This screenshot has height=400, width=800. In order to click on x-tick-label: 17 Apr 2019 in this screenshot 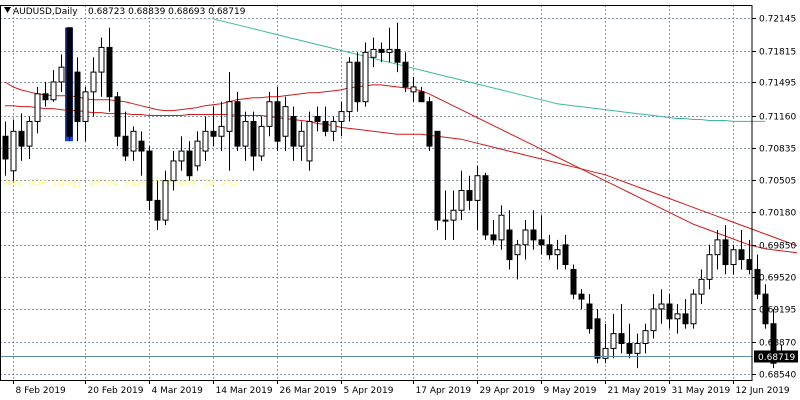, I will do `click(444, 391)`.